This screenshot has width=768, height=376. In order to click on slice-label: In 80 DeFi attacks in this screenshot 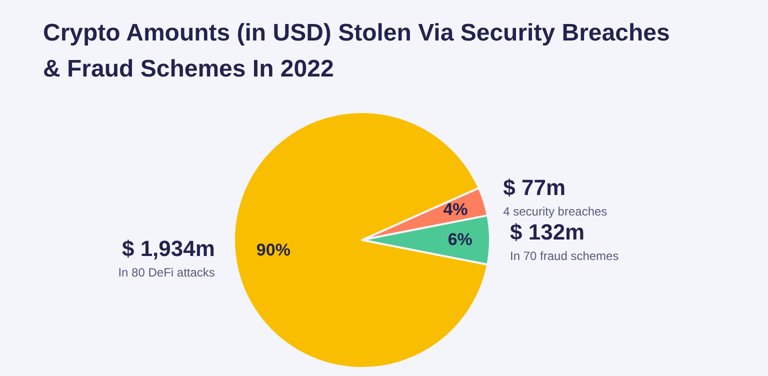, I will do `click(166, 273)`.